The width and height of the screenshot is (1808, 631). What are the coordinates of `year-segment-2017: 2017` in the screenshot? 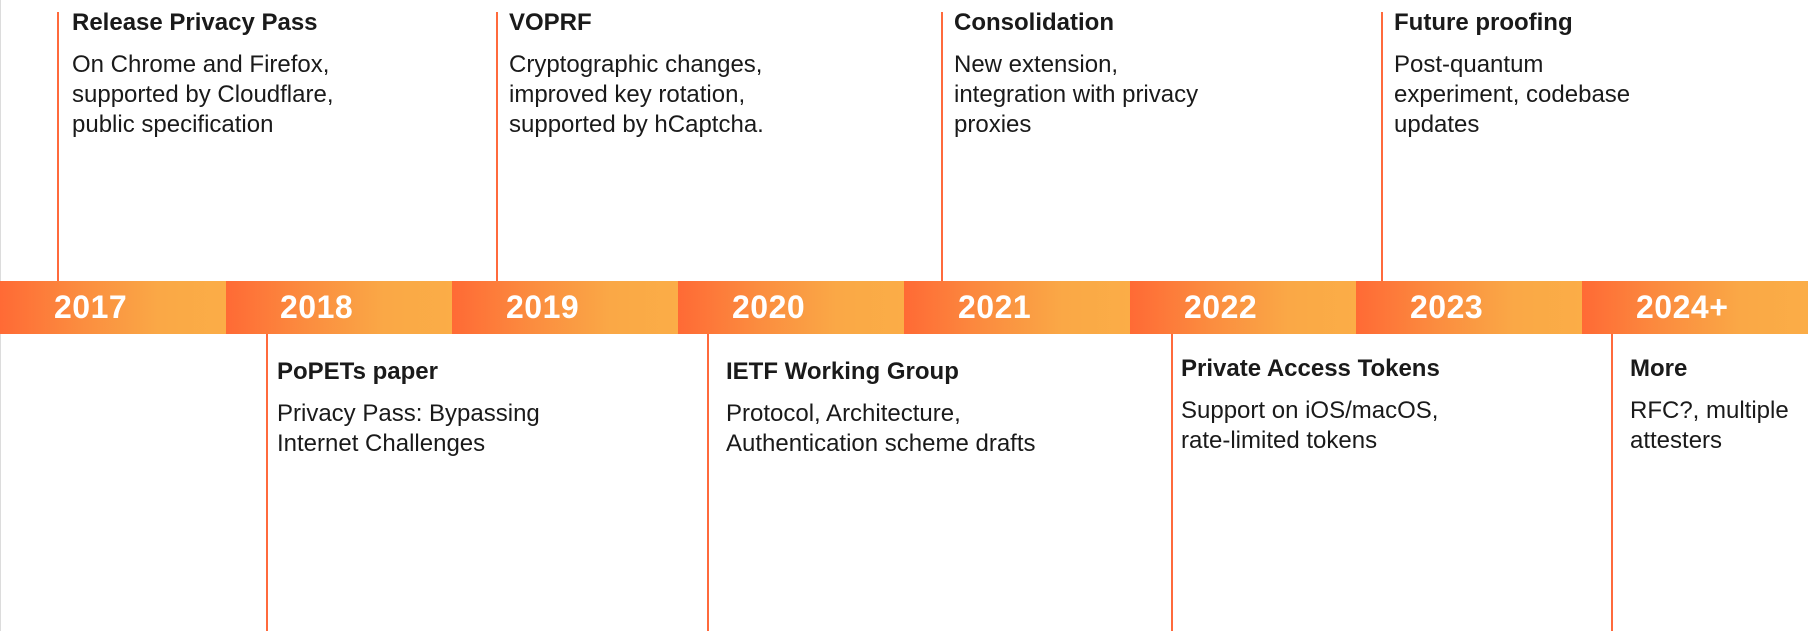 It's located at (113, 307).